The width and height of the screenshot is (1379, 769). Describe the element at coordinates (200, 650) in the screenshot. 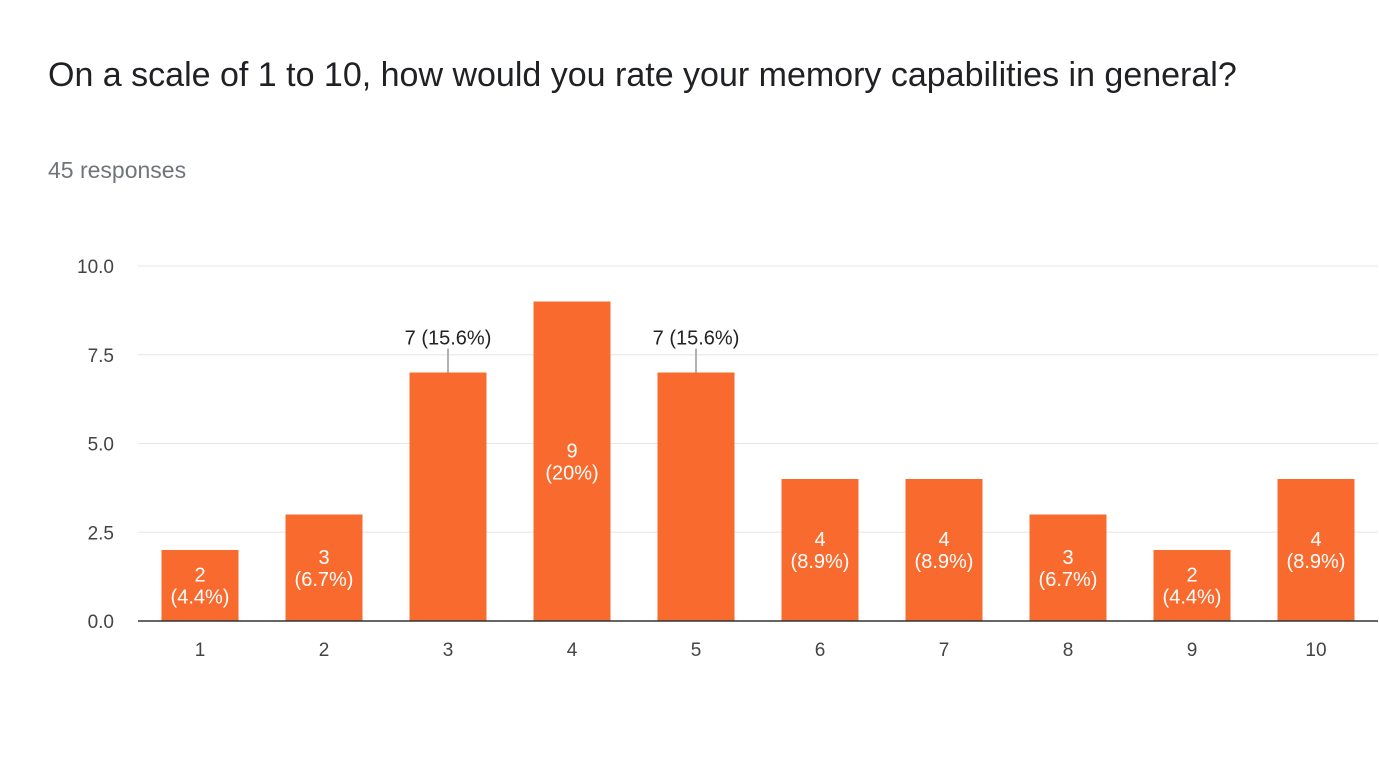

I see `x-tick-label: 1` at that location.